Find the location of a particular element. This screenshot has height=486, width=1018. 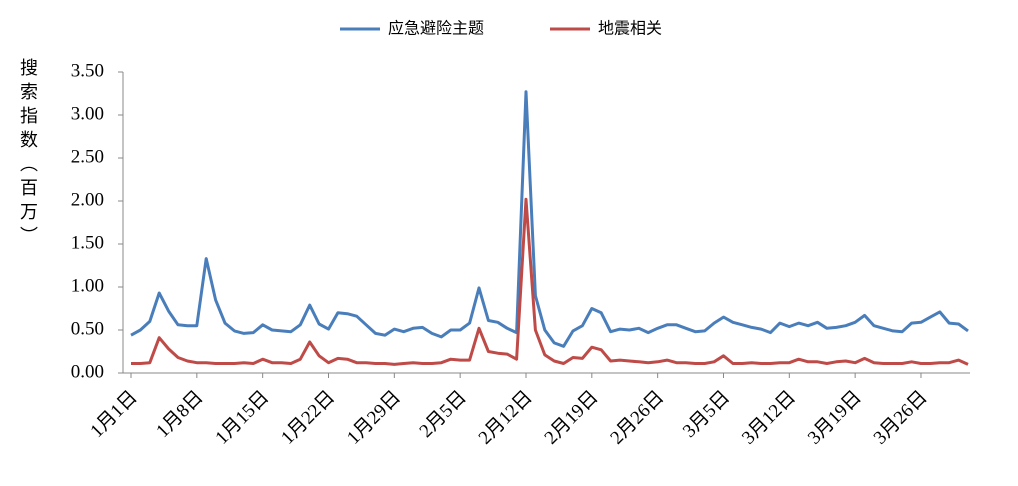

x-tick-label: 1月29日 is located at coordinates (374, 418).